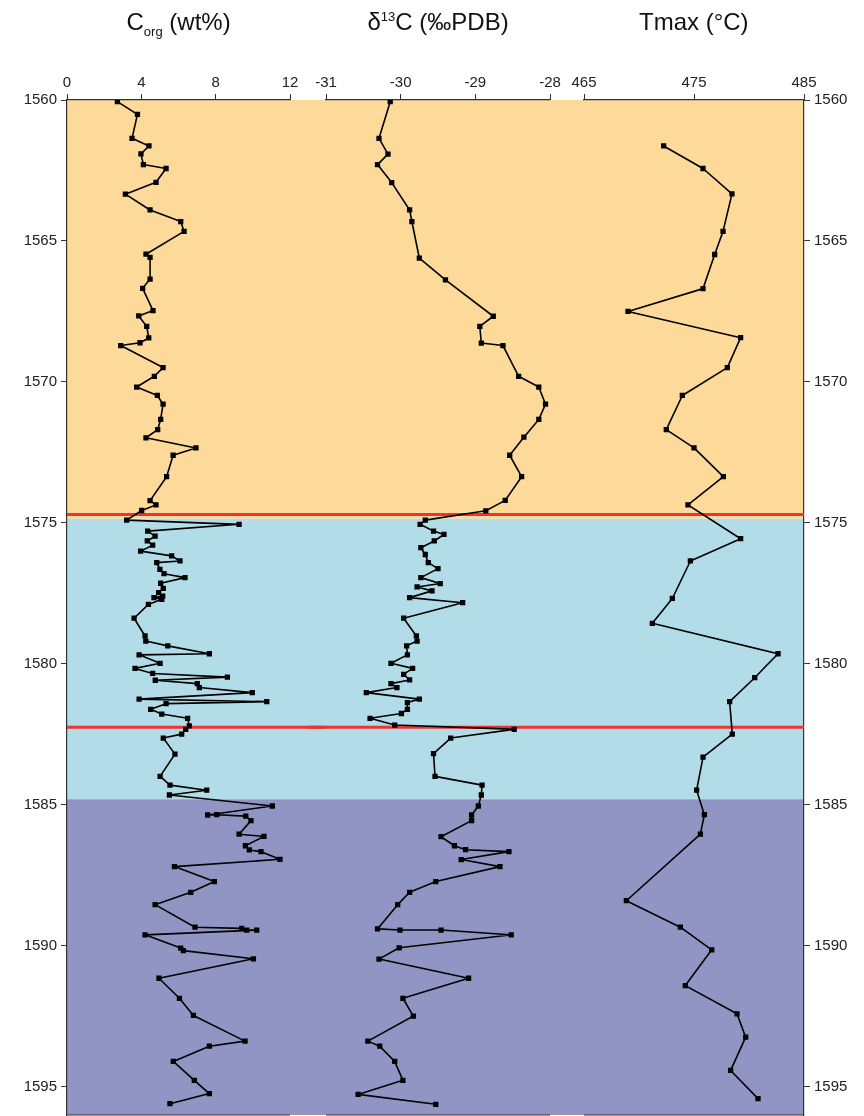 The image size is (864, 1116). I want to click on x-tick-label: 8, so click(215, 82).